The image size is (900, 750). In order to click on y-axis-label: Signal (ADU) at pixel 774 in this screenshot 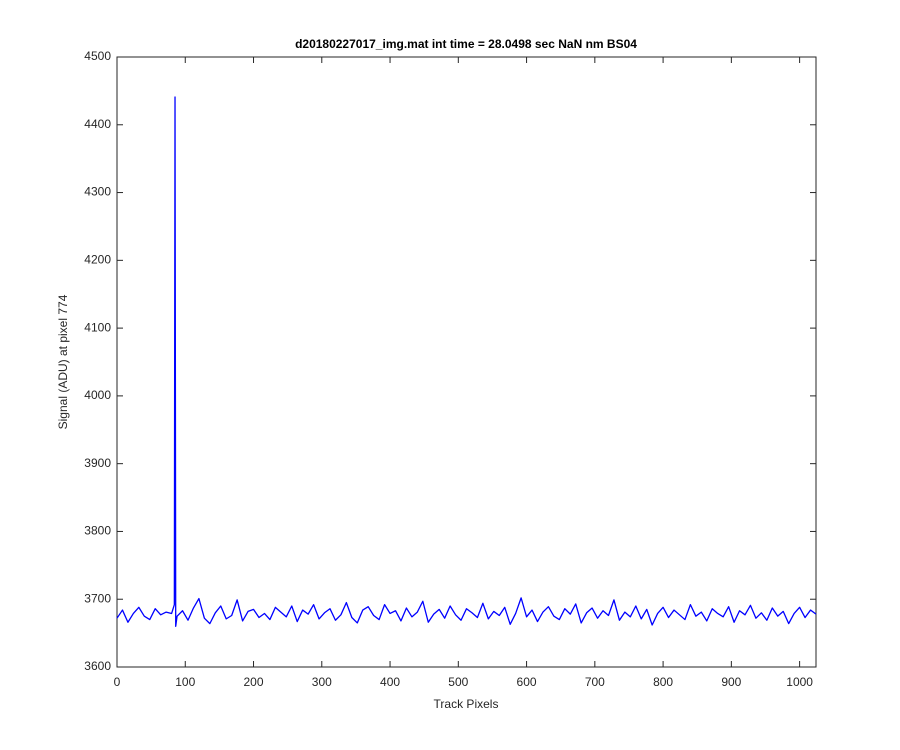, I will do `click(63, 361)`.